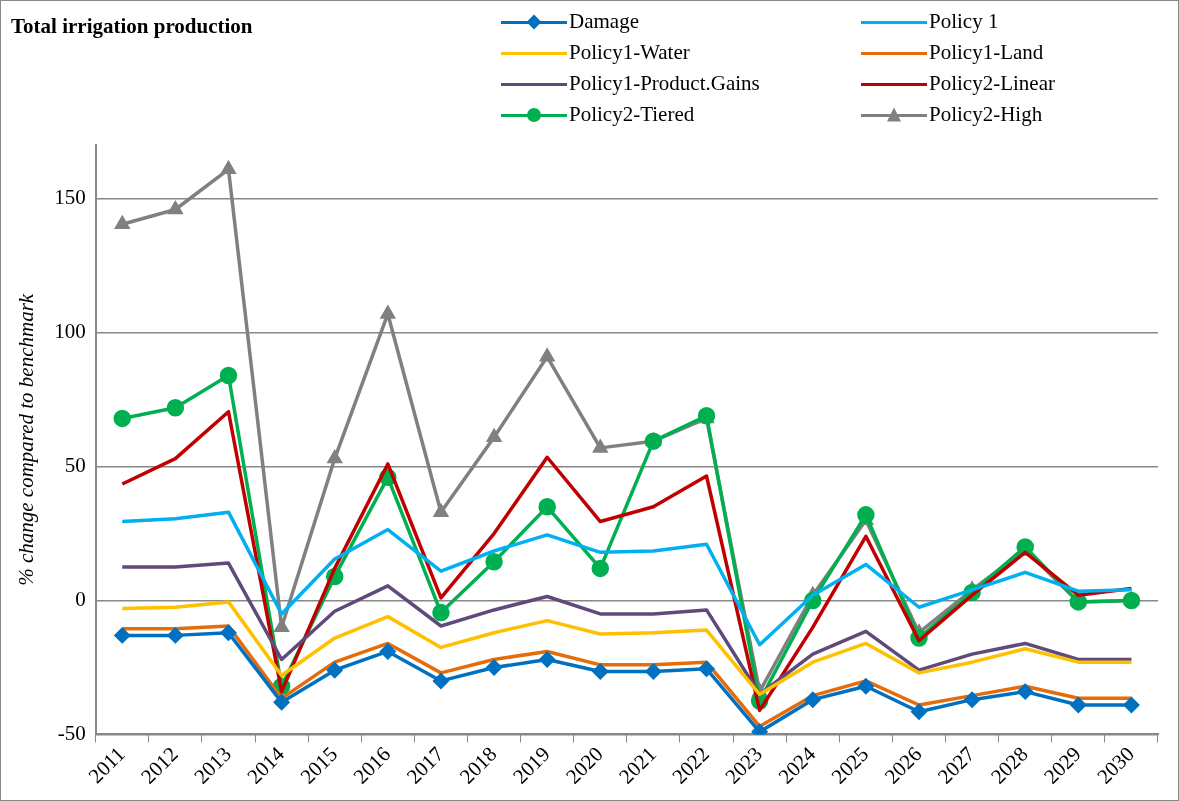  I want to click on legend-label: Policy2-Tiered, so click(632, 114).